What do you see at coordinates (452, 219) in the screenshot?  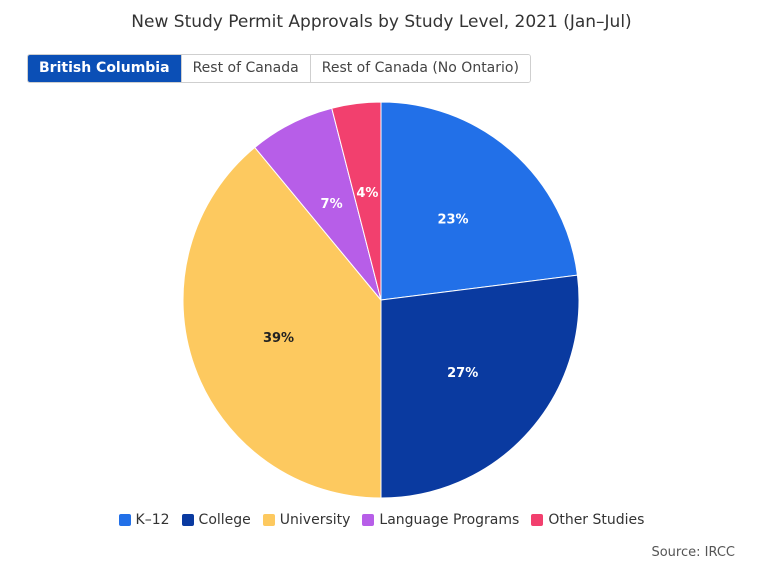 I see `slice-label-k12: 23%` at bounding box center [452, 219].